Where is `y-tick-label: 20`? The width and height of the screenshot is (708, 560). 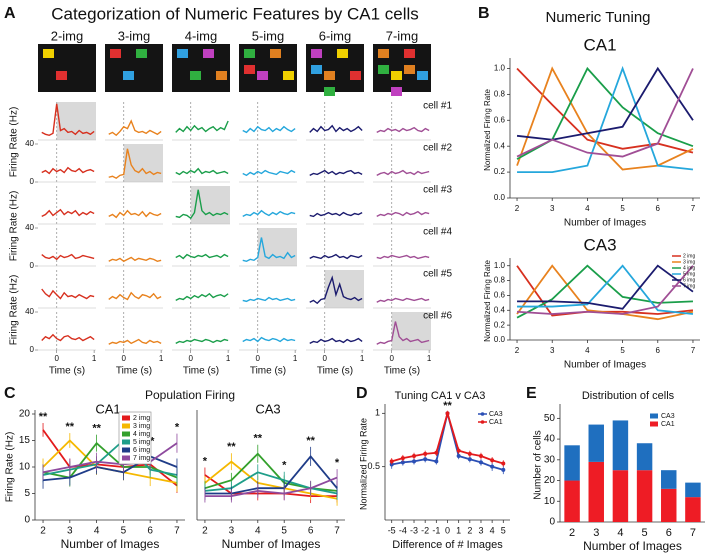 y-tick-label: 20 is located at coordinates (550, 480).